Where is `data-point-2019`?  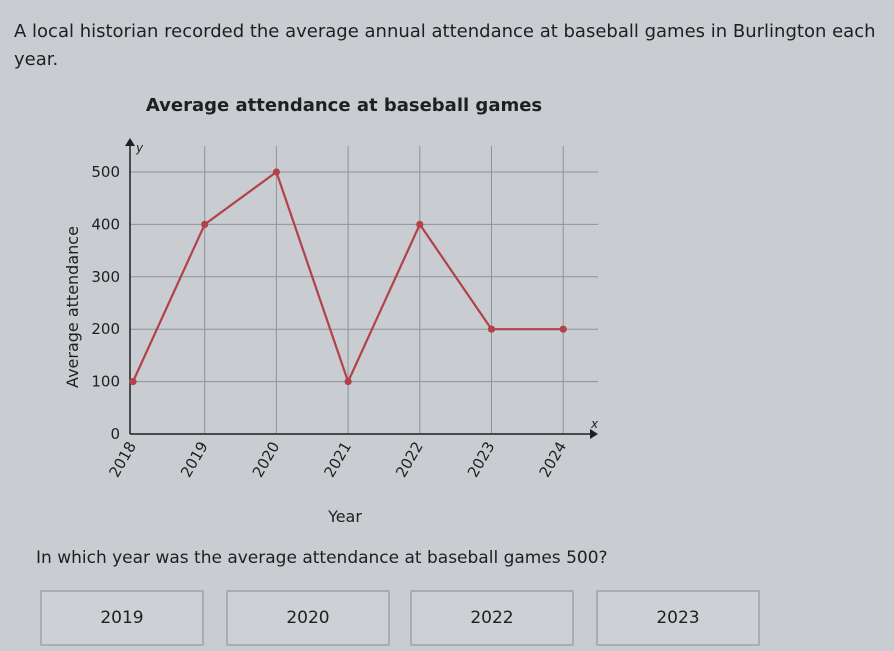
data-point-2019 is located at coordinates (205, 224).